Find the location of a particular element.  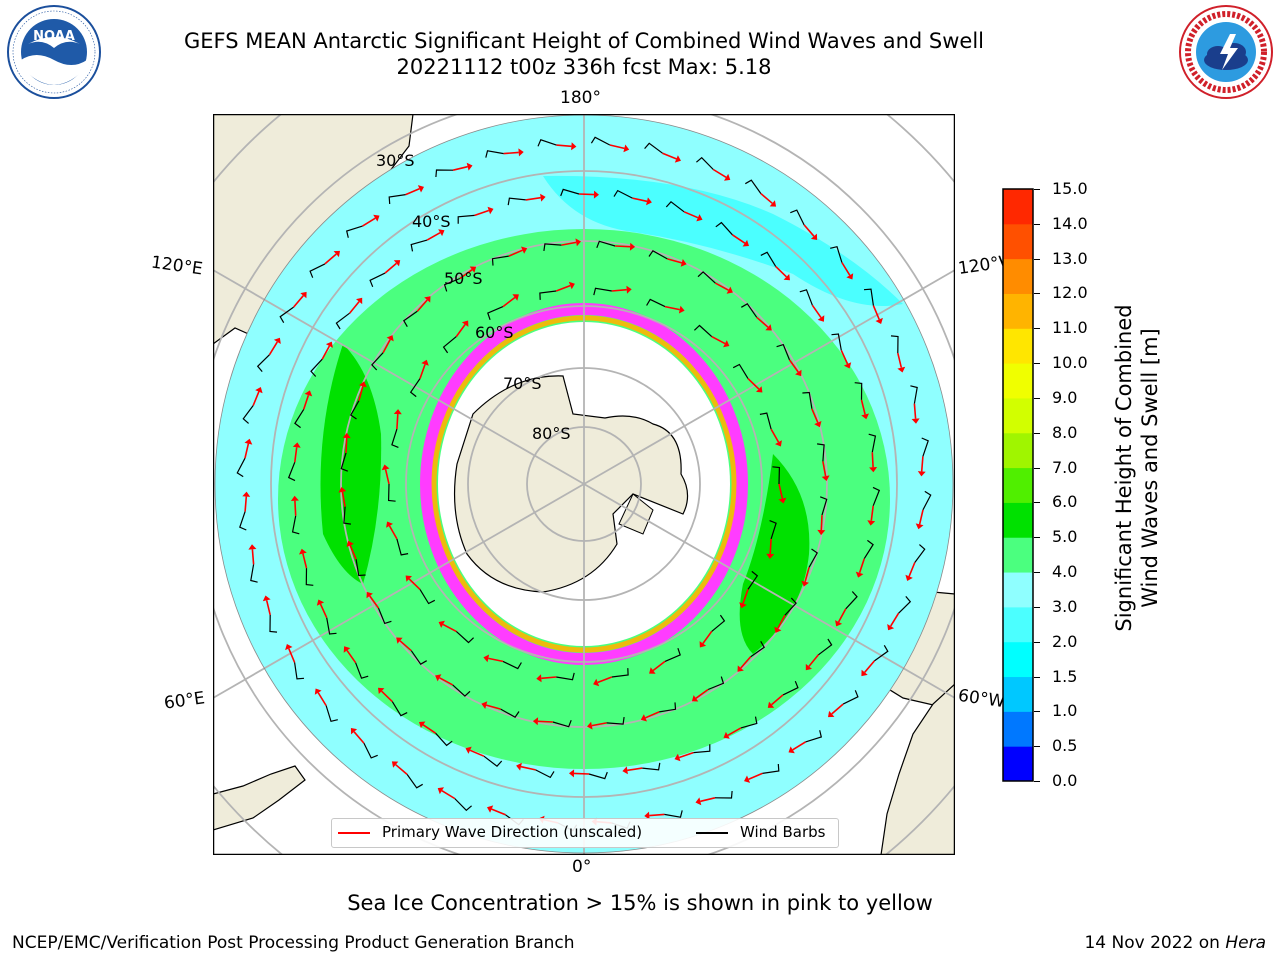

colorbar-tick-label: 6.0 is located at coordinates (1065, 502).